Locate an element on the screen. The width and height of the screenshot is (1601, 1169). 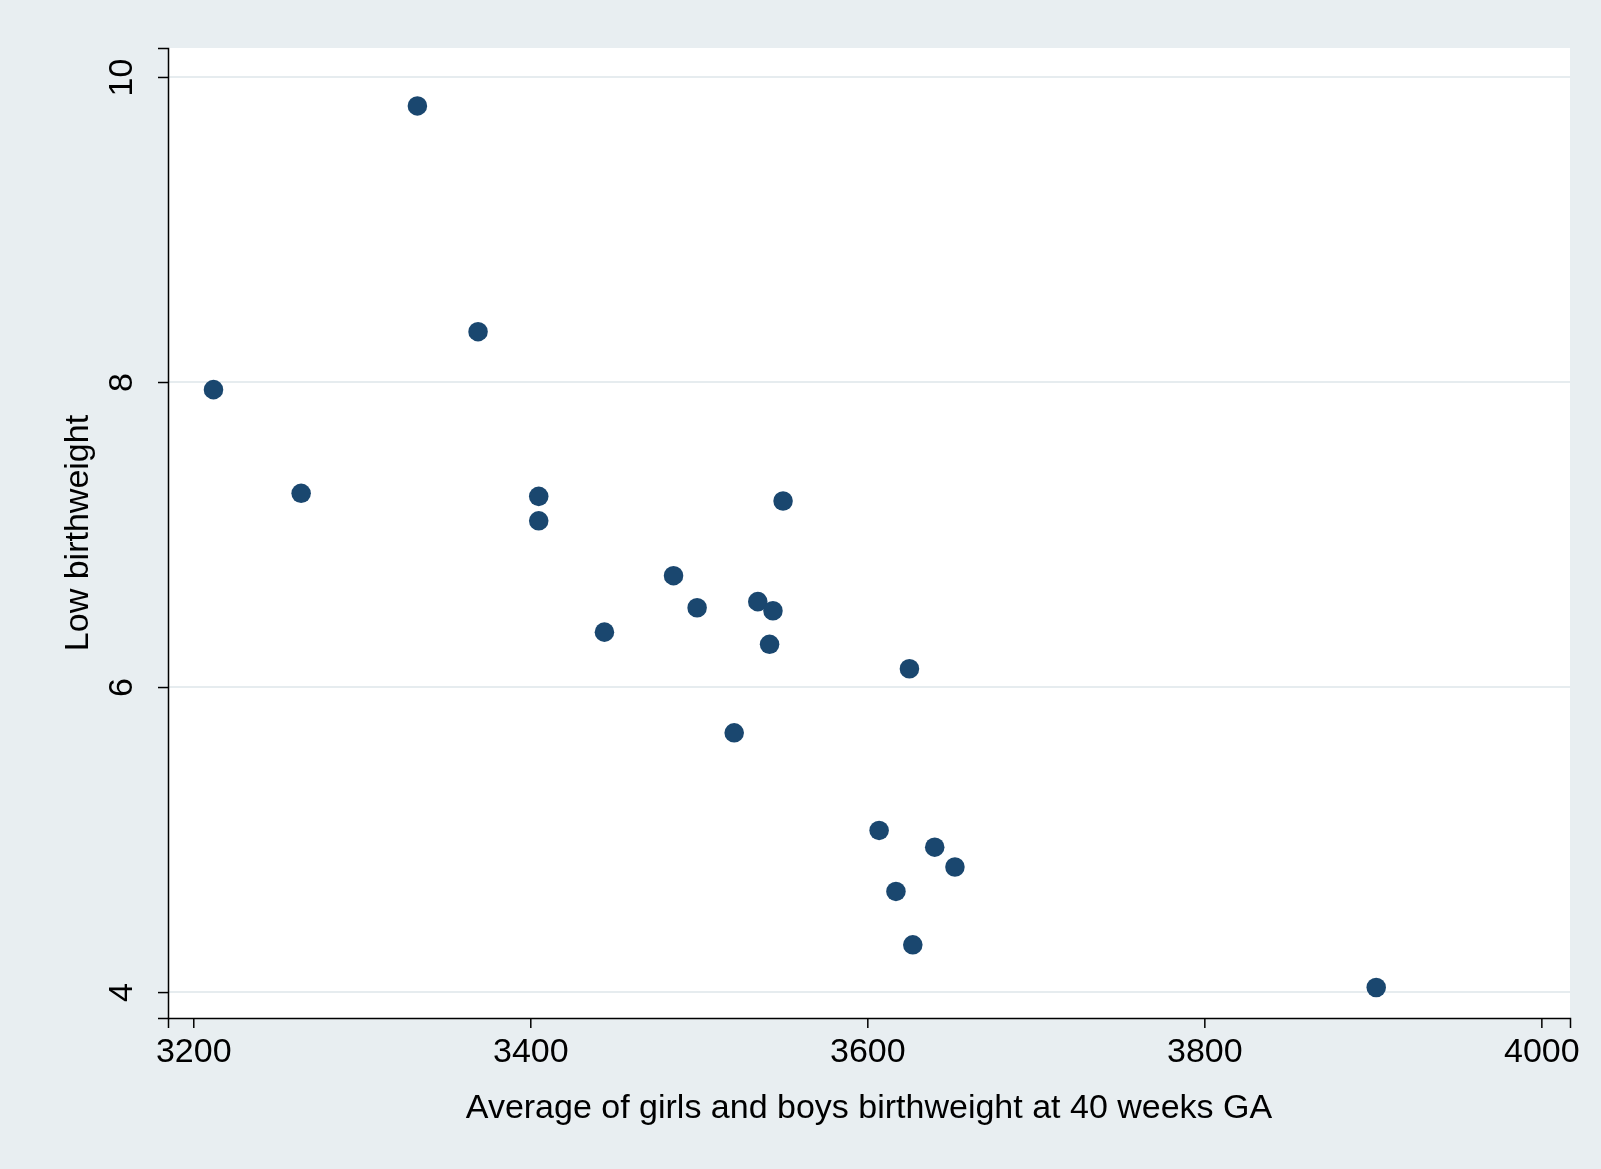
x-tick-label: 3600 is located at coordinates (867, 1049).